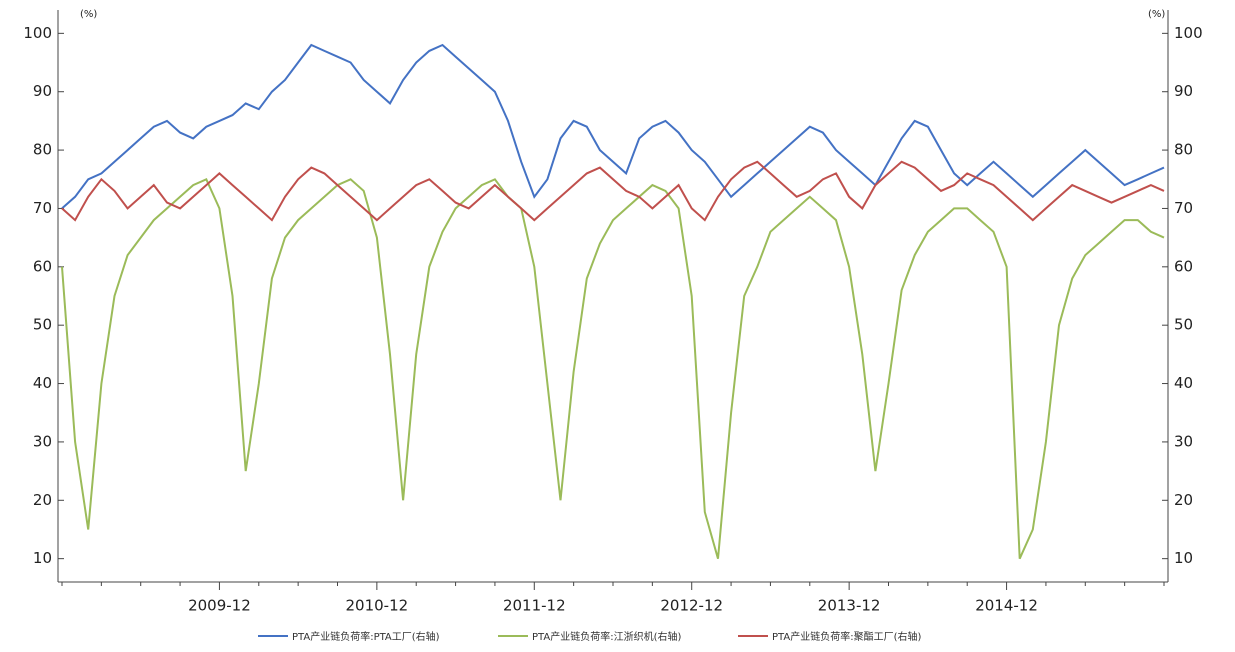  I want to click on y2-tick-label: 10, so click(1183, 558).